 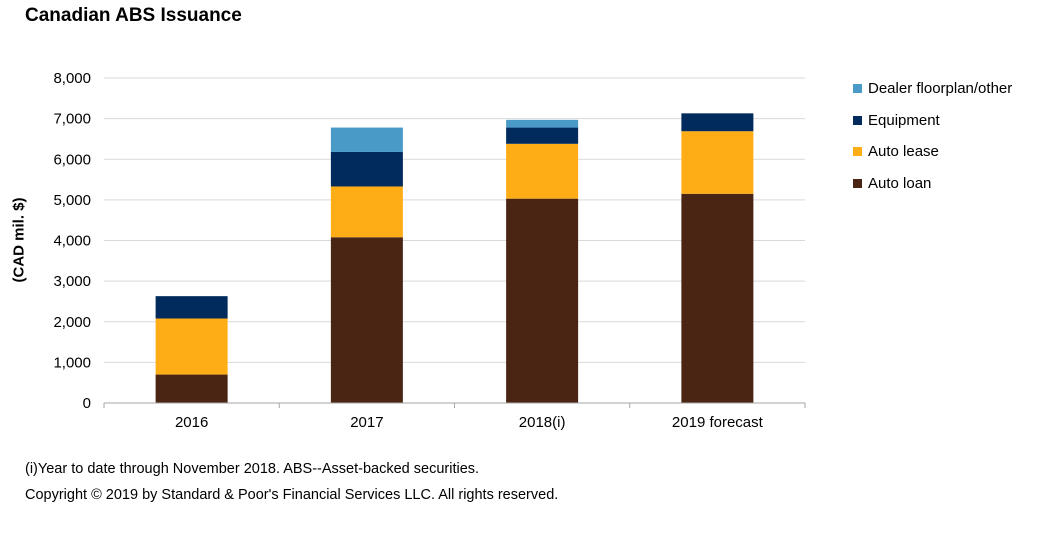 What do you see at coordinates (366, 320) in the screenshot?
I see `bar-auto-loan-2017` at bounding box center [366, 320].